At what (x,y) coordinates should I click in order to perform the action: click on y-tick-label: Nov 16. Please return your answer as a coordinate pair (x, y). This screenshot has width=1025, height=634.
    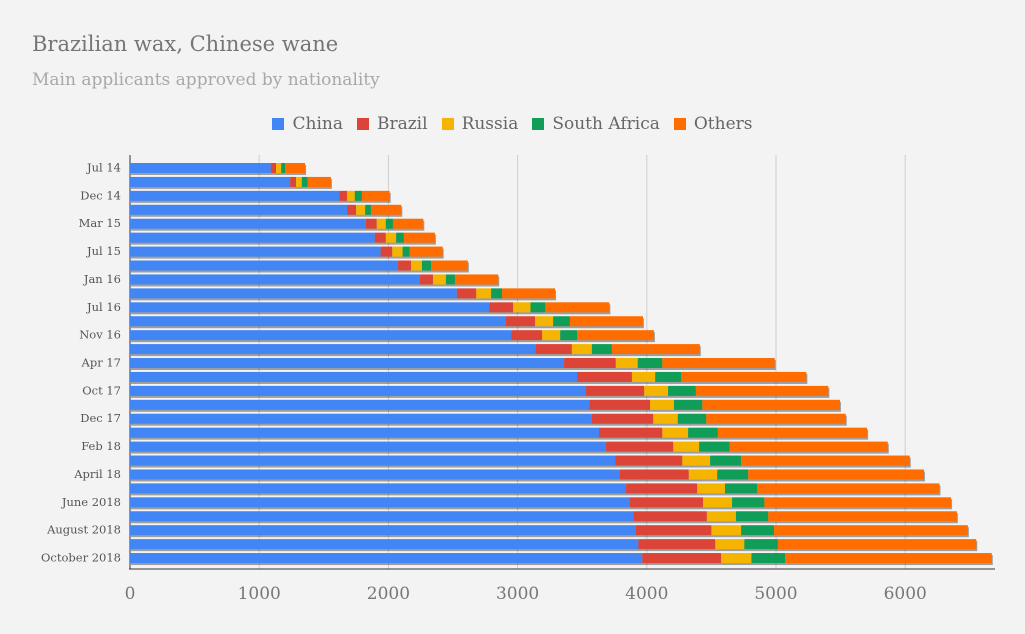
    Looking at the image, I should click on (100, 335).